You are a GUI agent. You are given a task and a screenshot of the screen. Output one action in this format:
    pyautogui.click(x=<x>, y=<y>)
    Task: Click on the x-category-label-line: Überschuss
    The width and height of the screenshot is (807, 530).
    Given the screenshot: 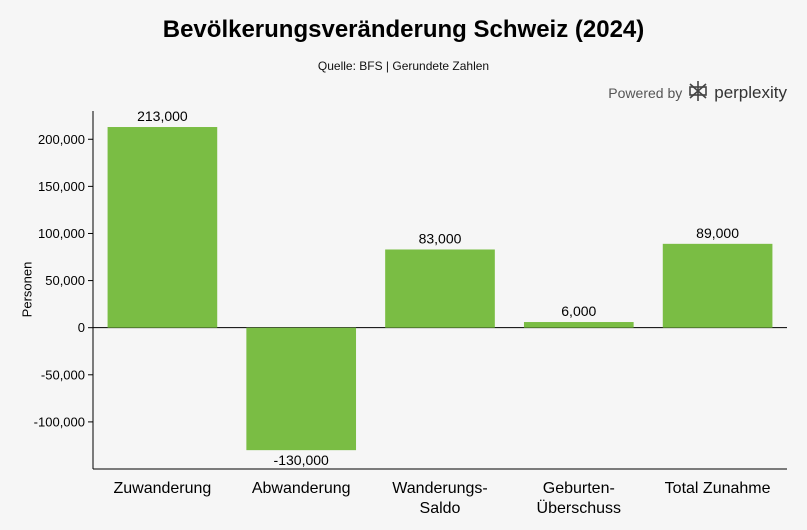 What is the action you would take?
    pyautogui.click(x=579, y=508)
    